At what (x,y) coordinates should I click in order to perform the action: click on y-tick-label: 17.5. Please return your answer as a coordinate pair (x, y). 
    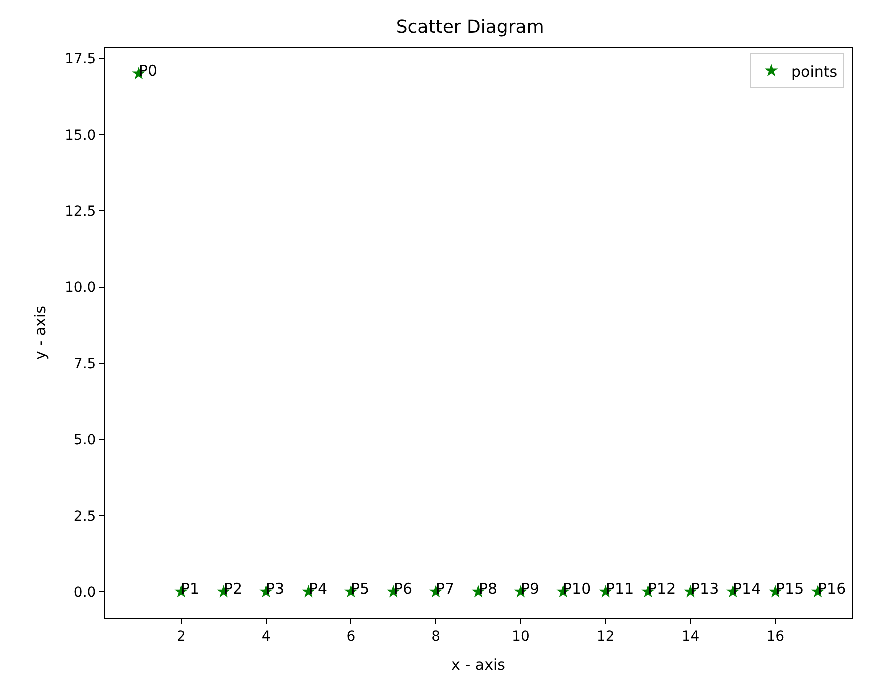
    Looking at the image, I should click on (80, 60).